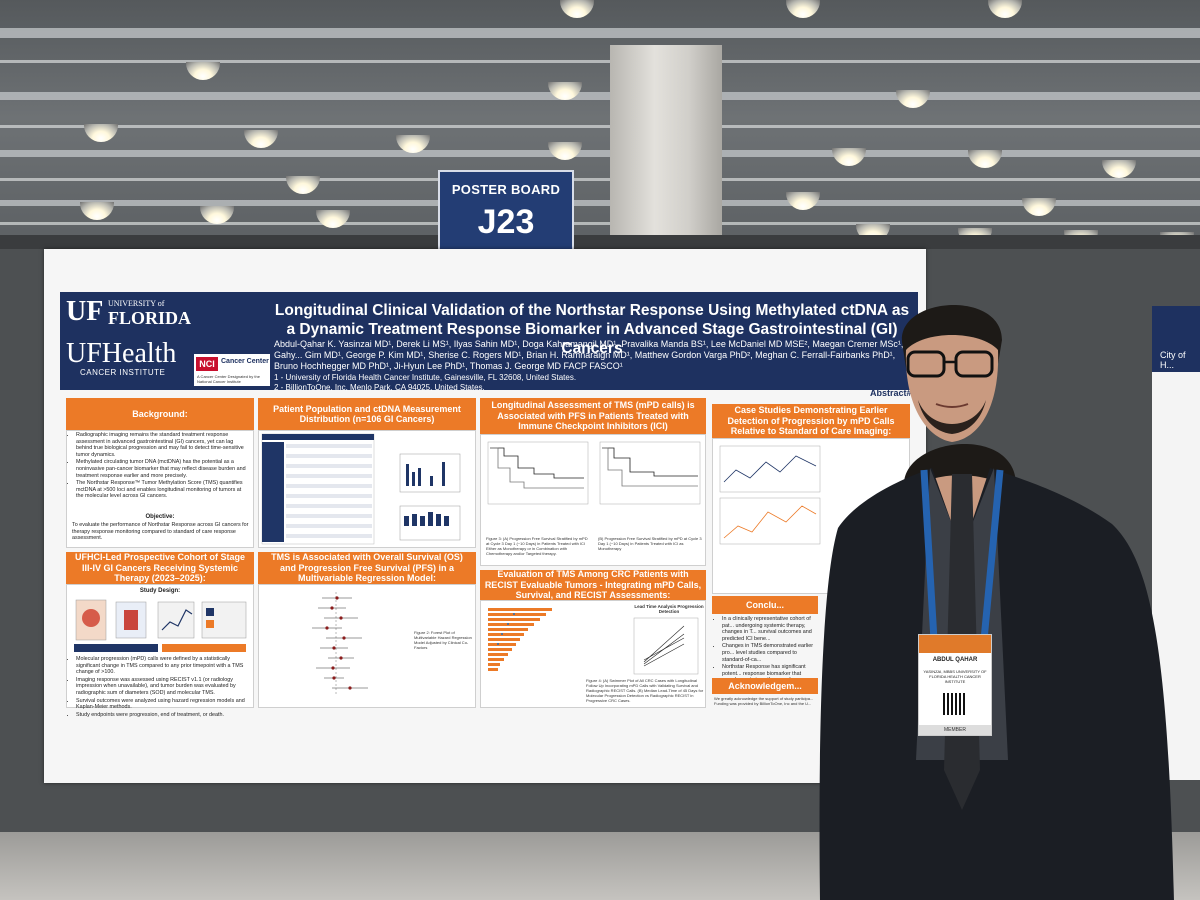  What do you see at coordinates (593, 641) in the screenshot?
I see `swimmer-and-lead-time` at bounding box center [593, 641].